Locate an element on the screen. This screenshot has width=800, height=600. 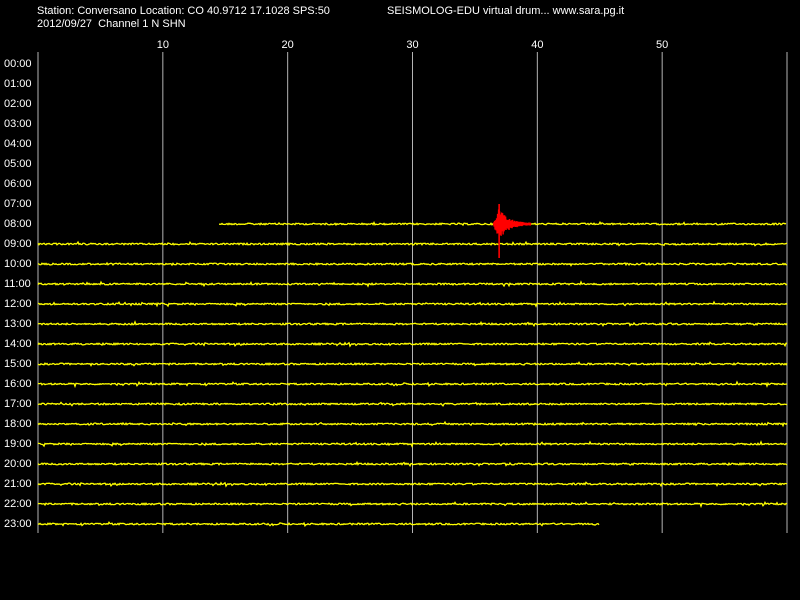
hour-label: 00:00 is located at coordinates (18, 64).